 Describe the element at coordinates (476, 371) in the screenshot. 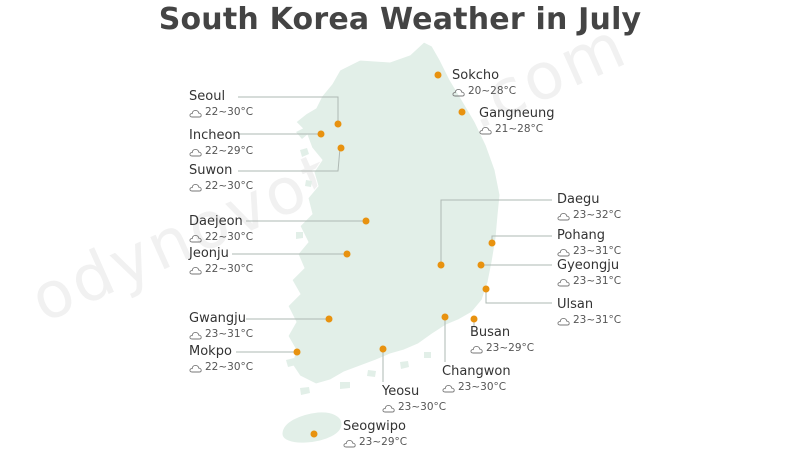

I see `city-name: Changwon` at that location.